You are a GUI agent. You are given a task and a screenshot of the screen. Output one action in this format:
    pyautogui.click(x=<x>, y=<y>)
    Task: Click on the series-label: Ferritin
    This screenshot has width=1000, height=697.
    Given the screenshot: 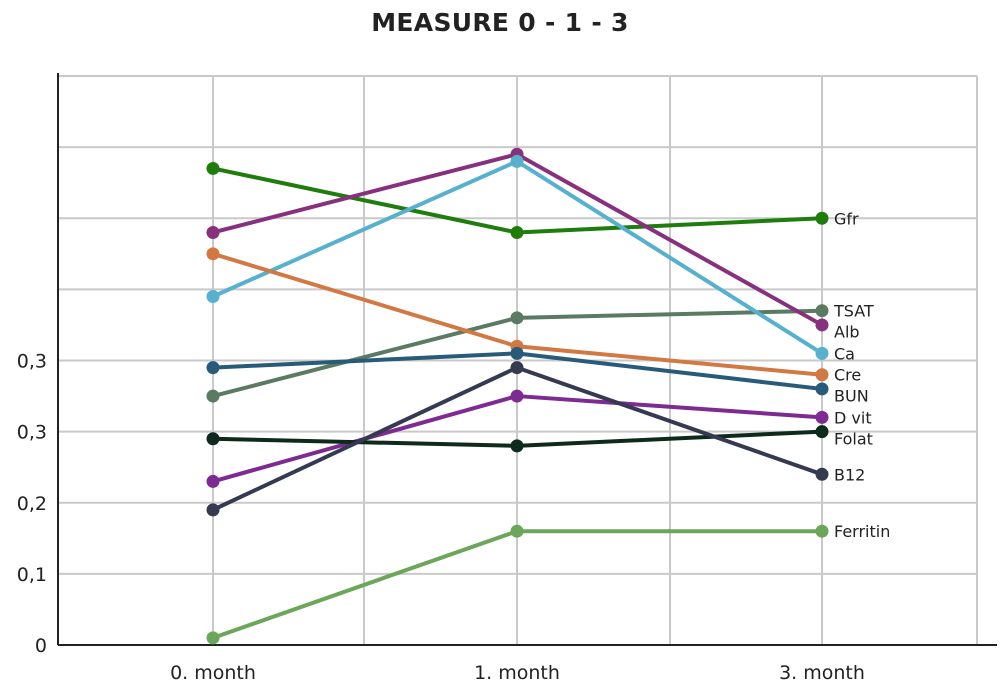 What is the action you would take?
    pyautogui.click(x=862, y=531)
    